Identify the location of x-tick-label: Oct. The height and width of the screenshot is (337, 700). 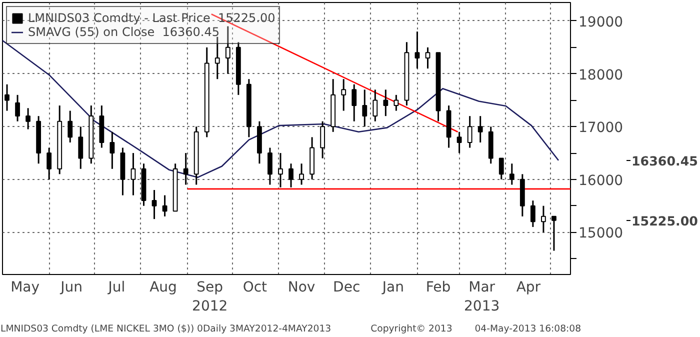
(255, 288).